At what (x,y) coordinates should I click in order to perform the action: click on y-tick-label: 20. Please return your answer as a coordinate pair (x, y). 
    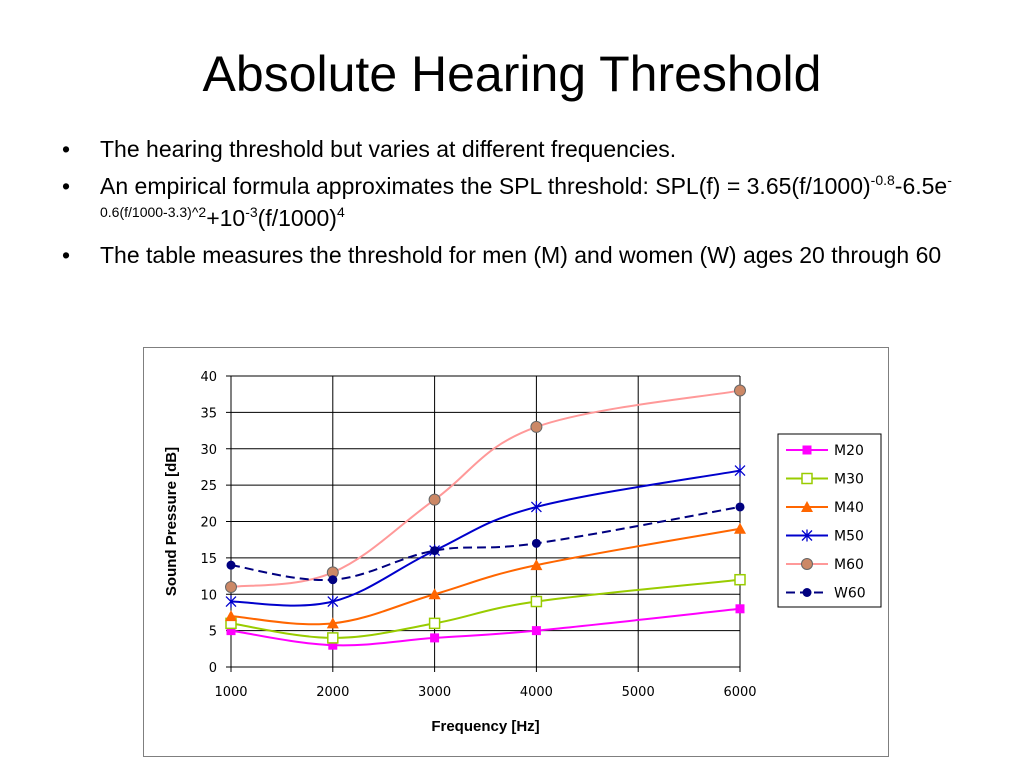
    Looking at the image, I should click on (208, 523).